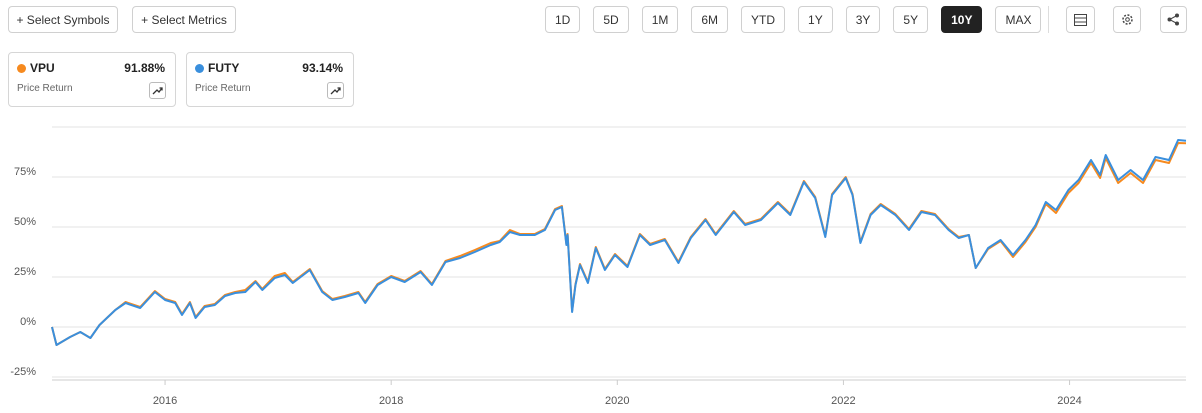  What do you see at coordinates (23, 372) in the screenshot?
I see `y-tick-label: -25%` at bounding box center [23, 372].